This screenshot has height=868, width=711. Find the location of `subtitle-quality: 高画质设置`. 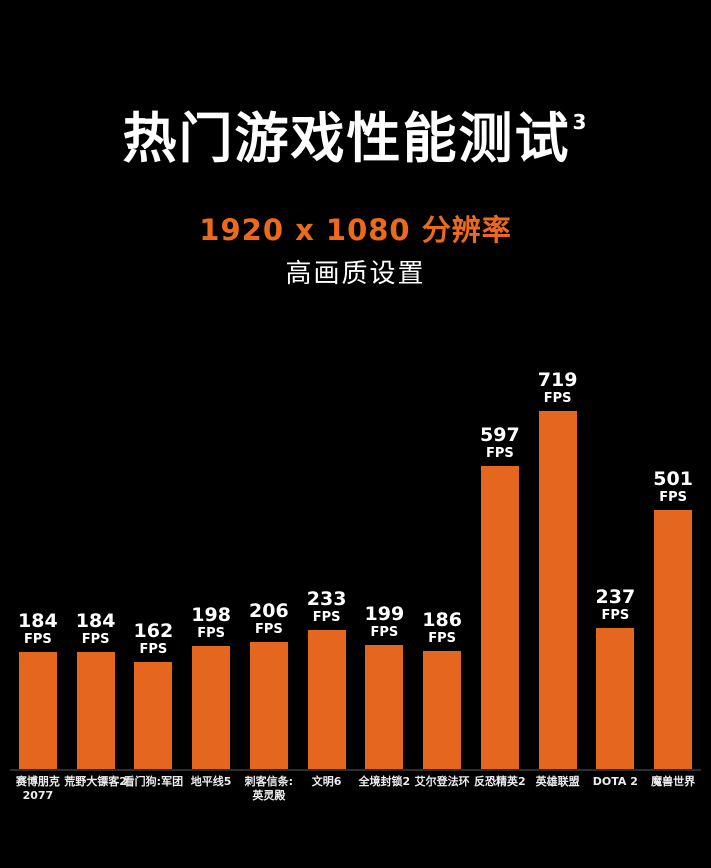

subtitle-quality: 高画质设置 is located at coordinates (355, 274).